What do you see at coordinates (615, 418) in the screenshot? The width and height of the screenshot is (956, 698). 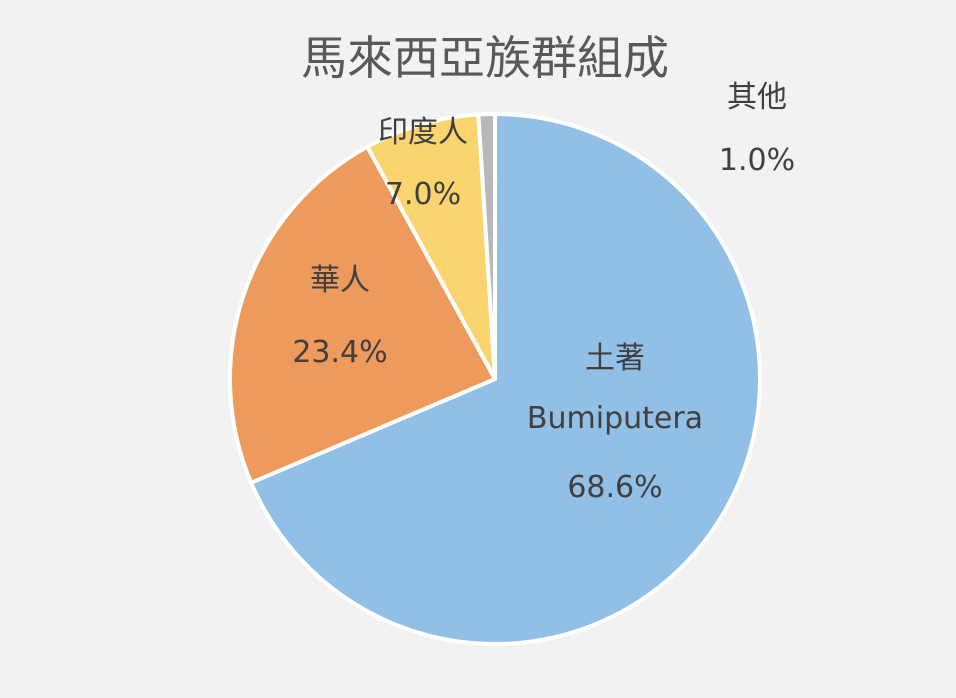 I see `slice-label-bumiputera-name2: Bumiputera` at bounding box center [615, 418].